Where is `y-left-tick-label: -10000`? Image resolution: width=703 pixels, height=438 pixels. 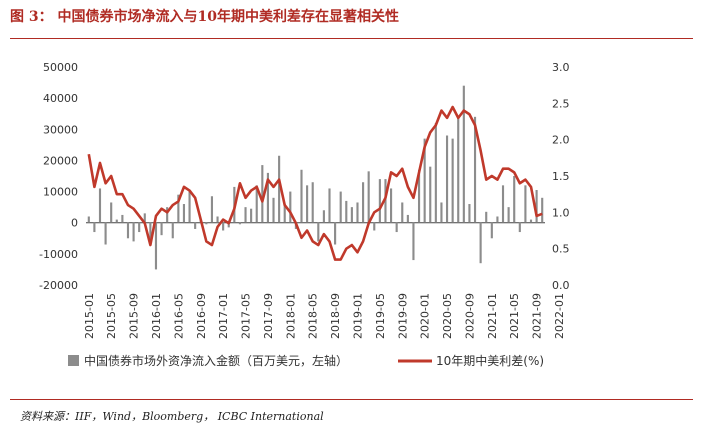 y-left-tick-label: -10000 is located at coordinates (58, 254).